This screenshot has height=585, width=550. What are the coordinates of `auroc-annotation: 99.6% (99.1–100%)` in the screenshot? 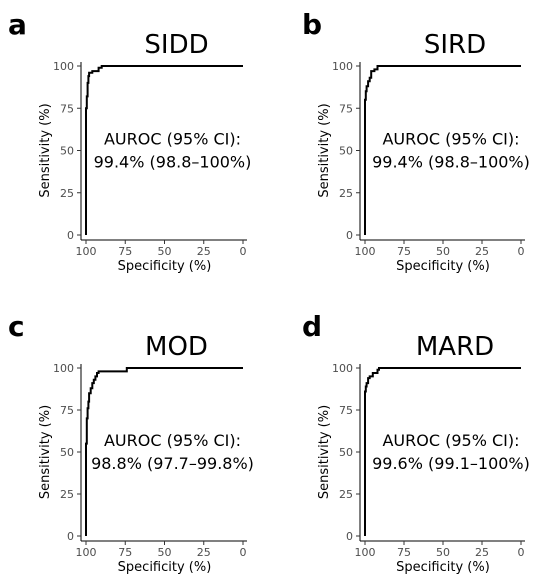 It's located at (451, 463).